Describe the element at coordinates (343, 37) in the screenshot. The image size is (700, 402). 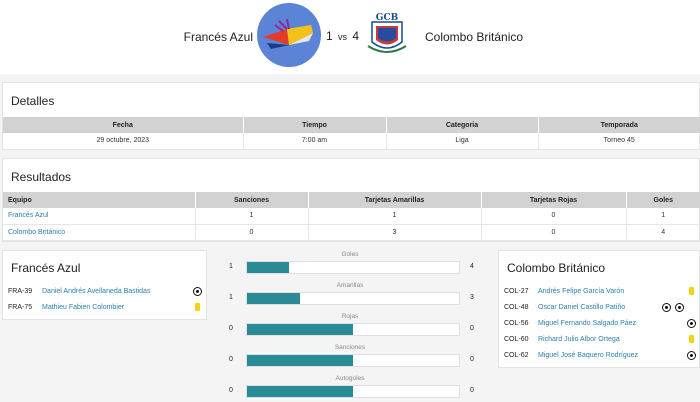
I see `vs-label: vs` at that location.